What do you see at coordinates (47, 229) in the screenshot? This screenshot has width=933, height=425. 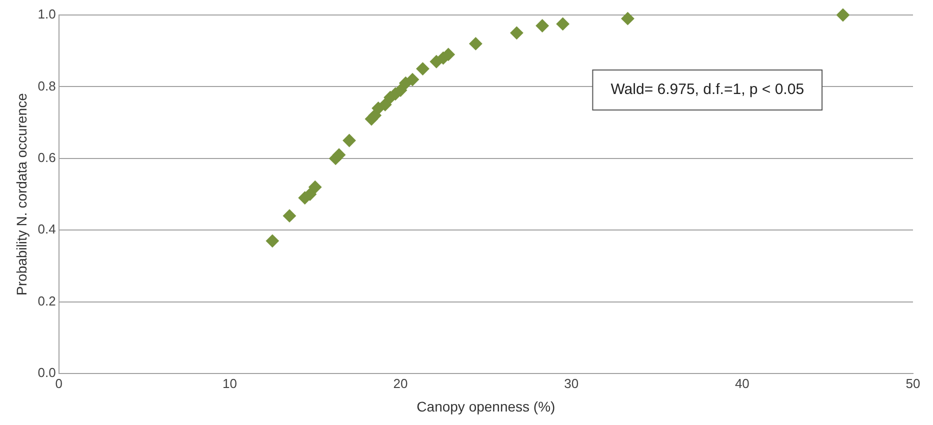 I see `y-tick-label: 0.4` at bounding box center [47, 229].